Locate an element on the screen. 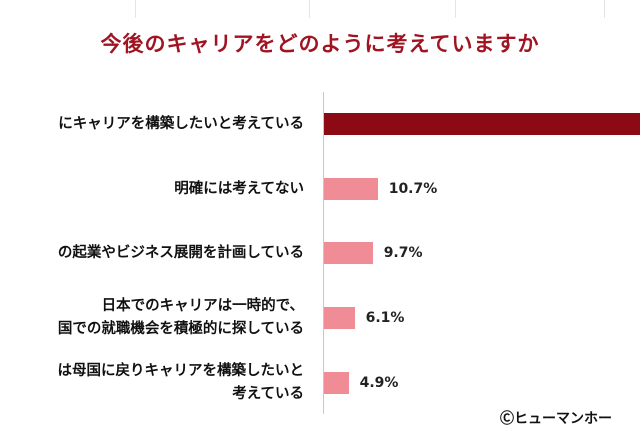 The width and height of the screenshot is (640, 439). category-label-line: 日本でのキャリアは一時的で、 is located at coordinates (202, 306).